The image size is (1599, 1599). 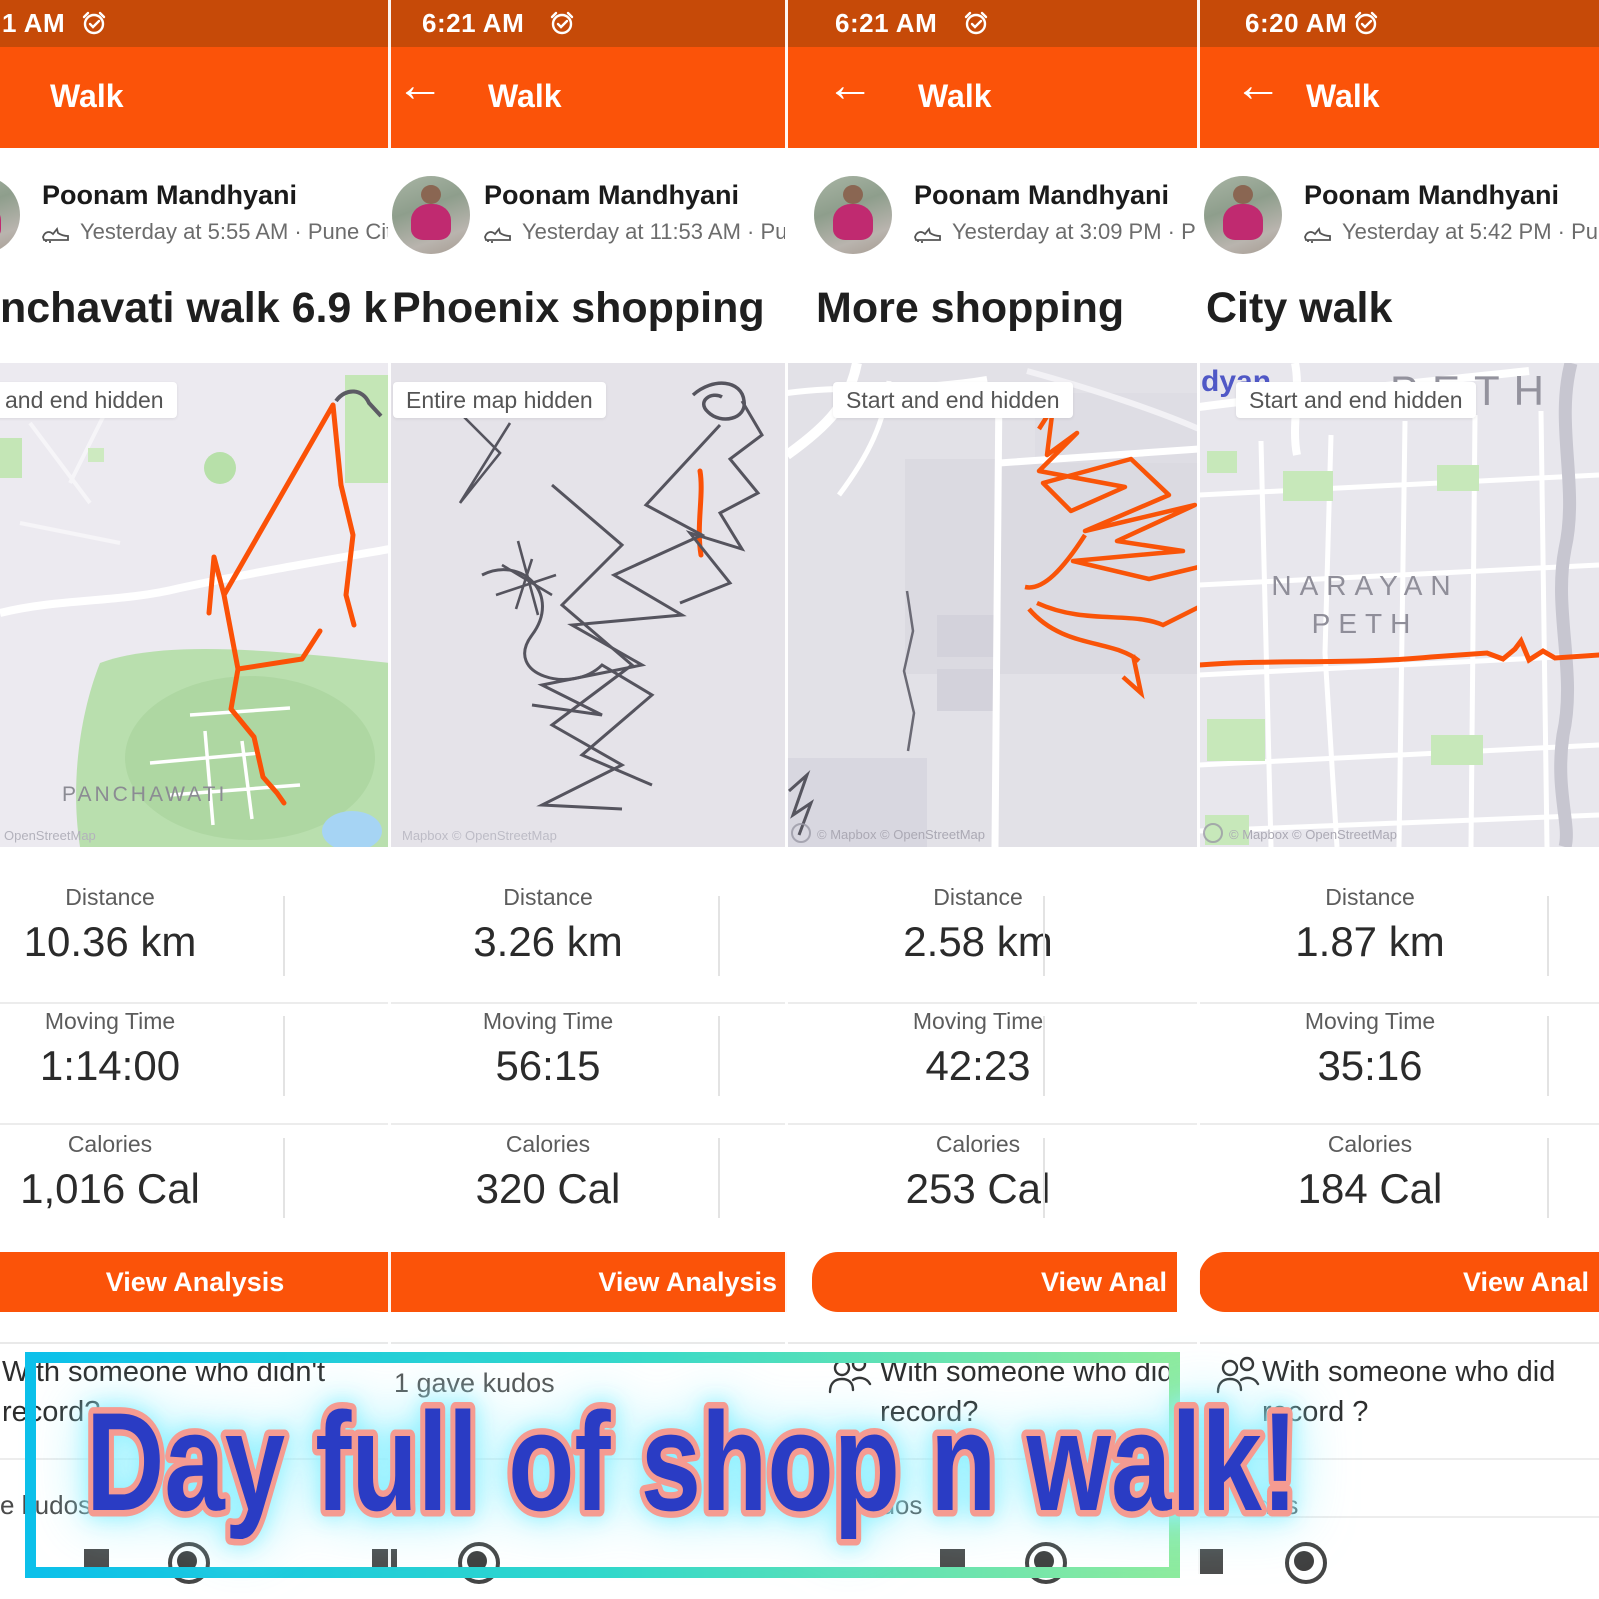 What do you see at coordinates (479, 835) in the screenshot?
I see `map-attribution: Mapbox © OpenStreetMap` at bounding box center [479, 835].